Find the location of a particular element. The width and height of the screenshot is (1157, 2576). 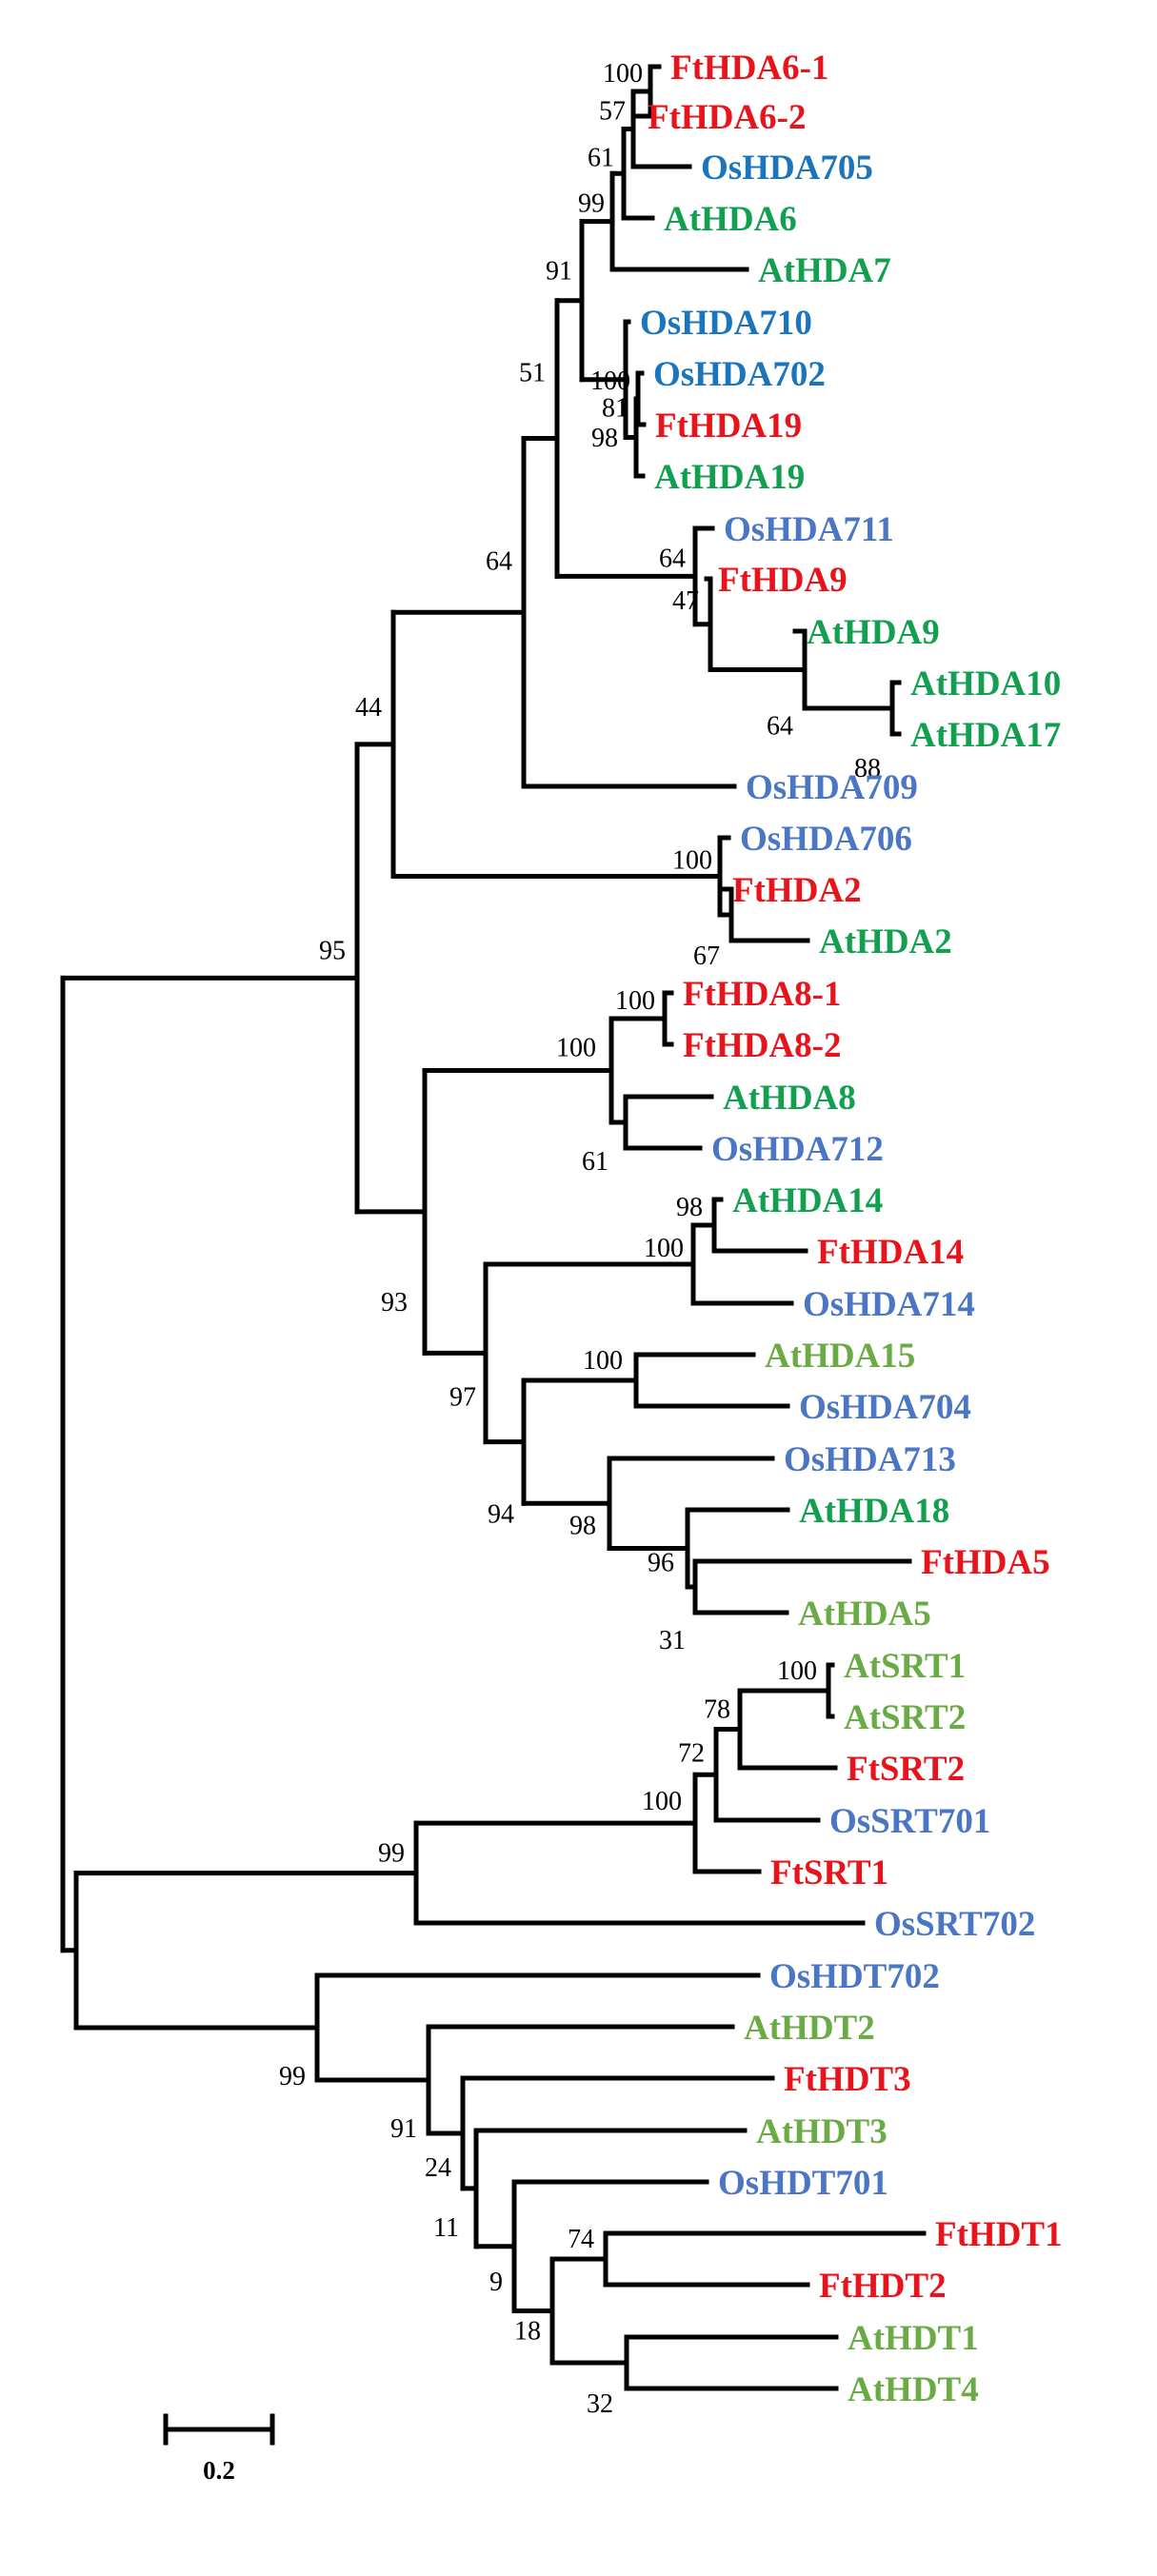

taxon-label-oshda713: OsHDA713 is located at coordinates (870, 1459).